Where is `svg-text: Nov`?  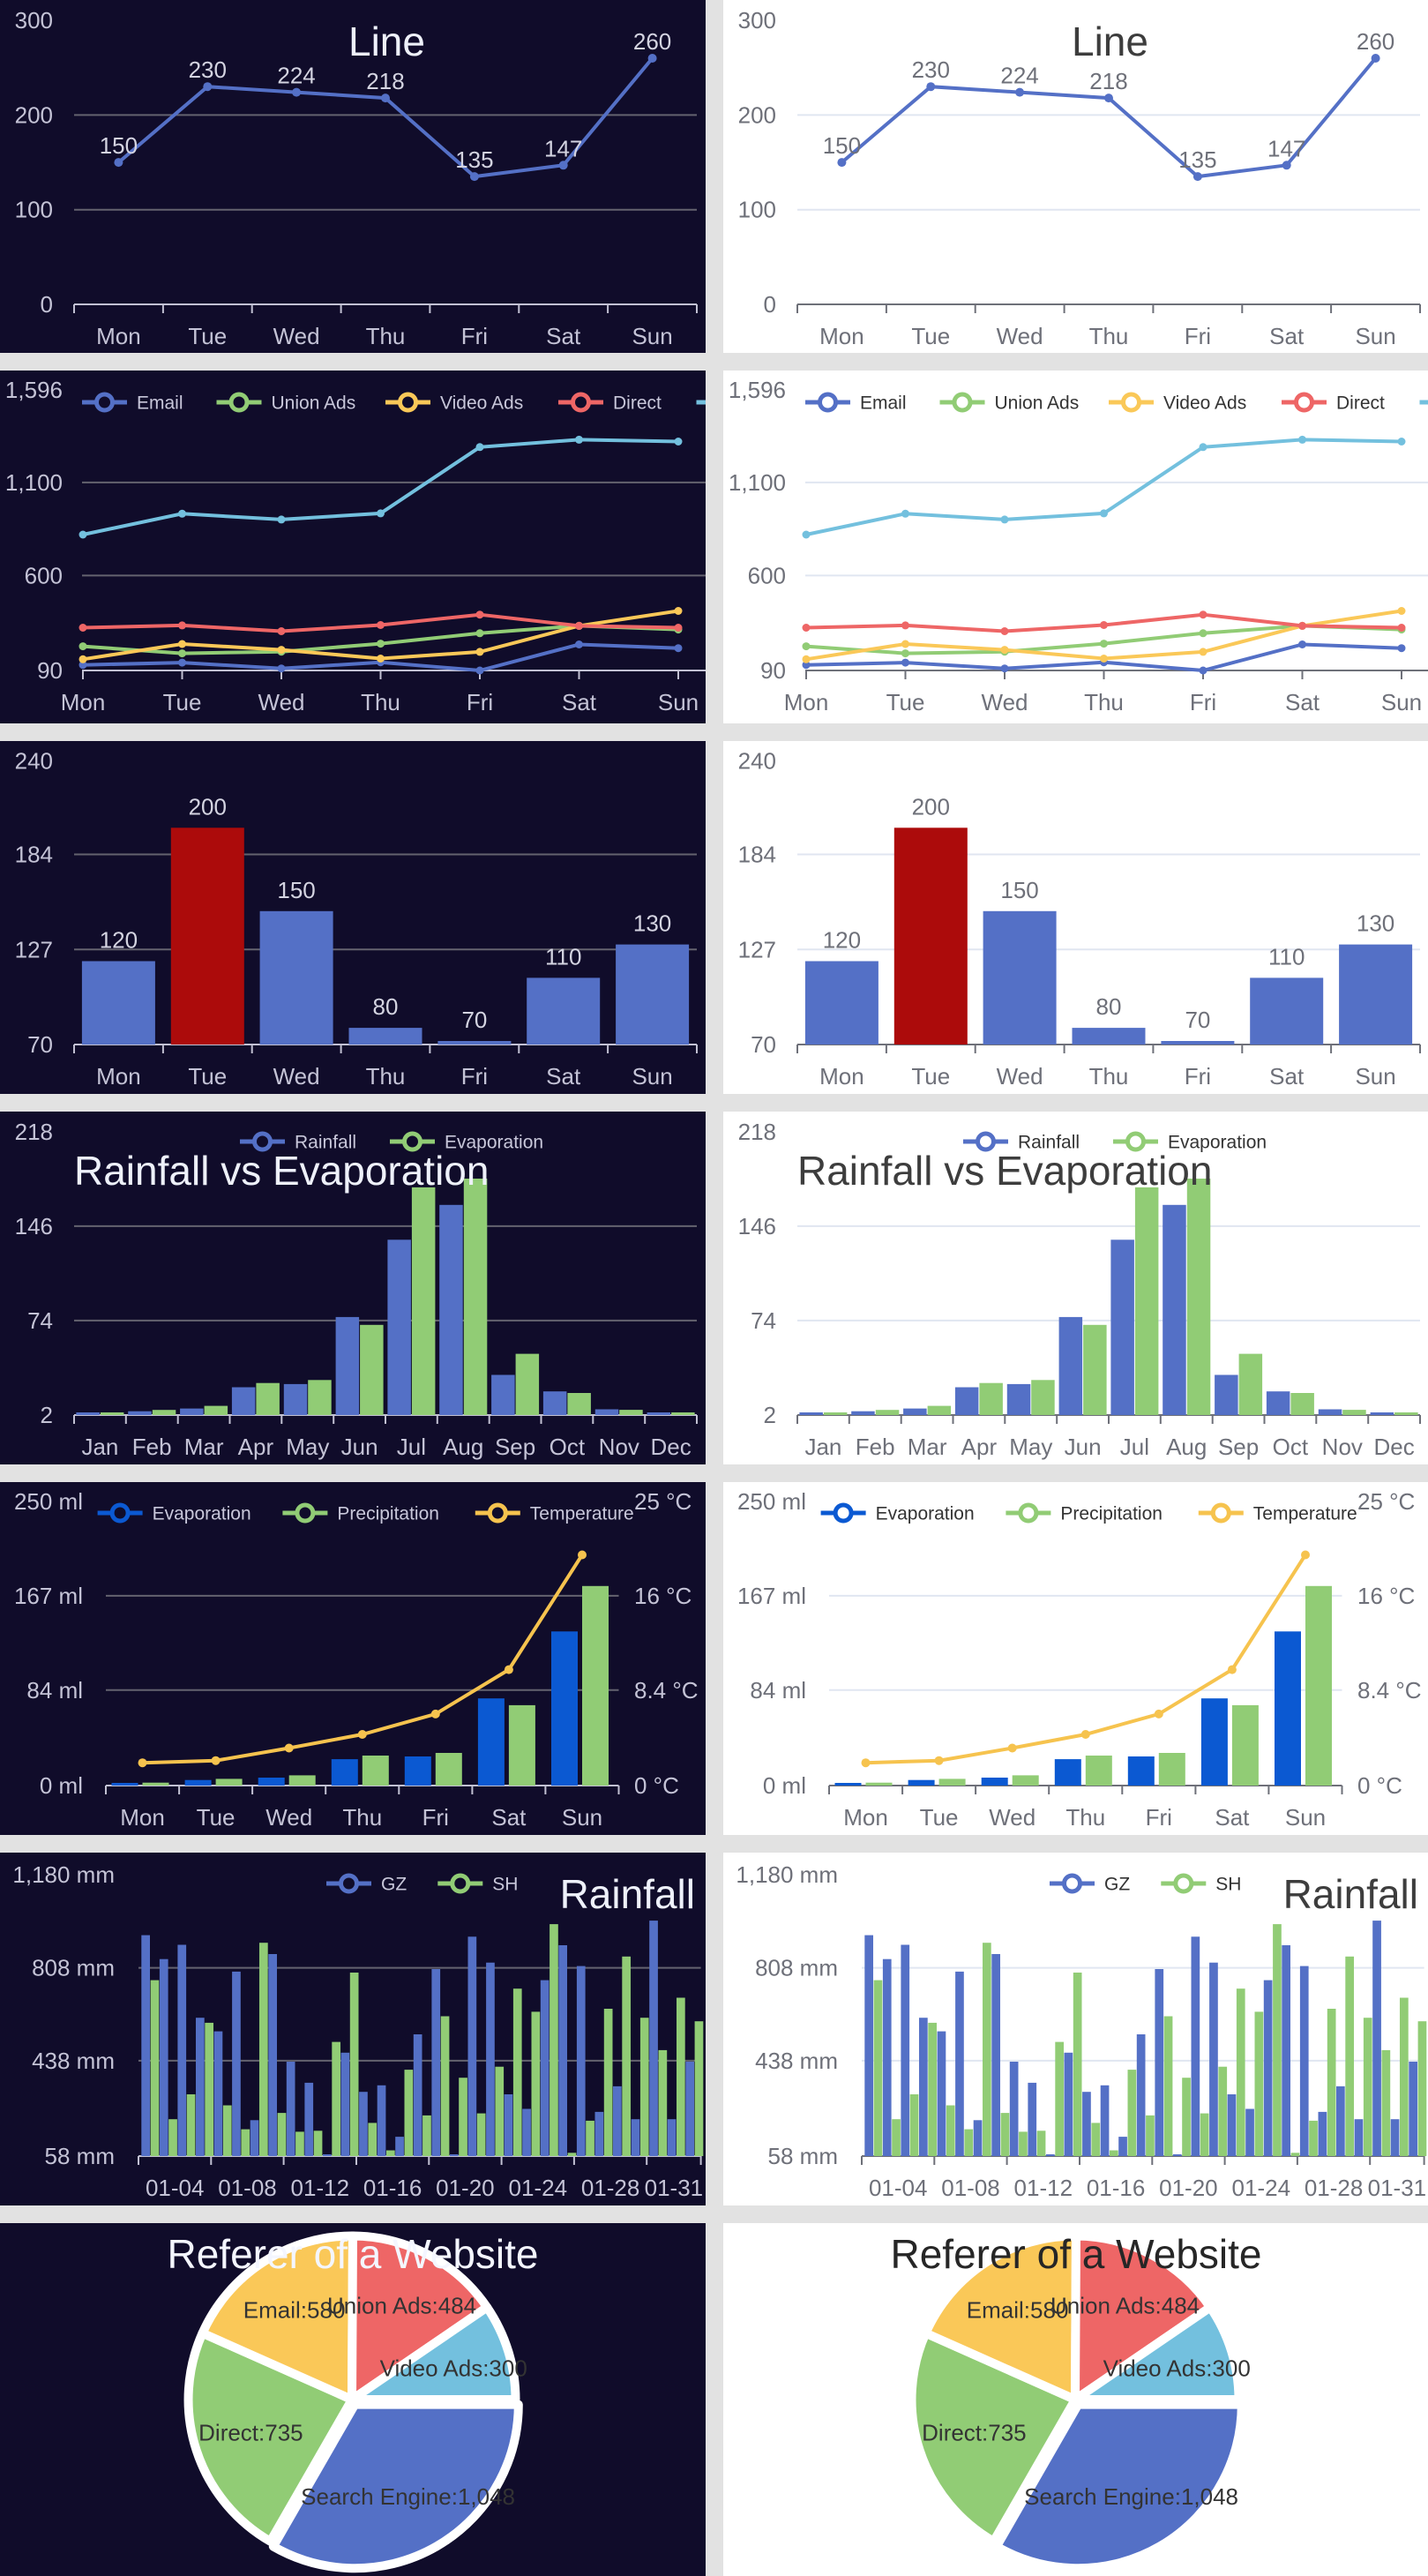
svg-text: Nov is located at coordinates (619, 1447).